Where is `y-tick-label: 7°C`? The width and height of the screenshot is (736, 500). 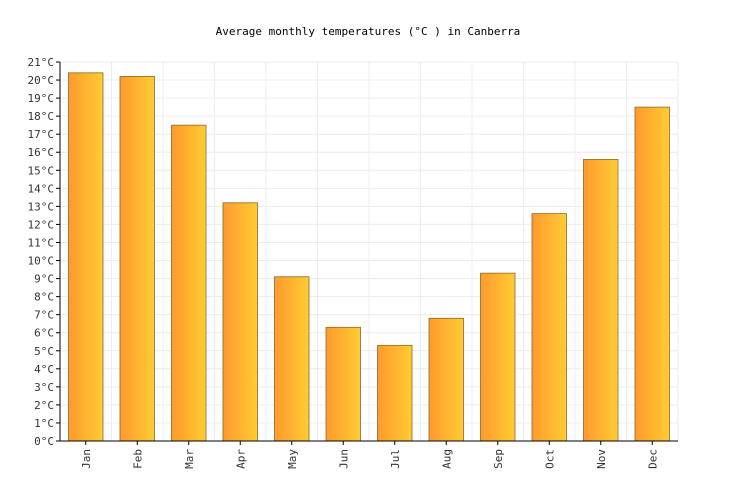 y-tick-label: 7°C is located at coordinates (44, 315).